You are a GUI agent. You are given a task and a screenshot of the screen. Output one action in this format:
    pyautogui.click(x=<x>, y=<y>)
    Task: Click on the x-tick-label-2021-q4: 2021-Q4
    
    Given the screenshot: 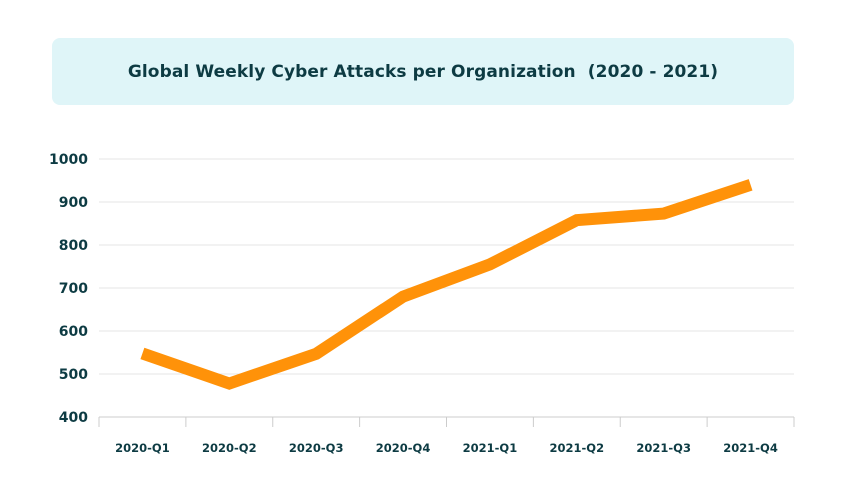 What is the action you would take?
    pyautogui.click(x=750, y=448)
    